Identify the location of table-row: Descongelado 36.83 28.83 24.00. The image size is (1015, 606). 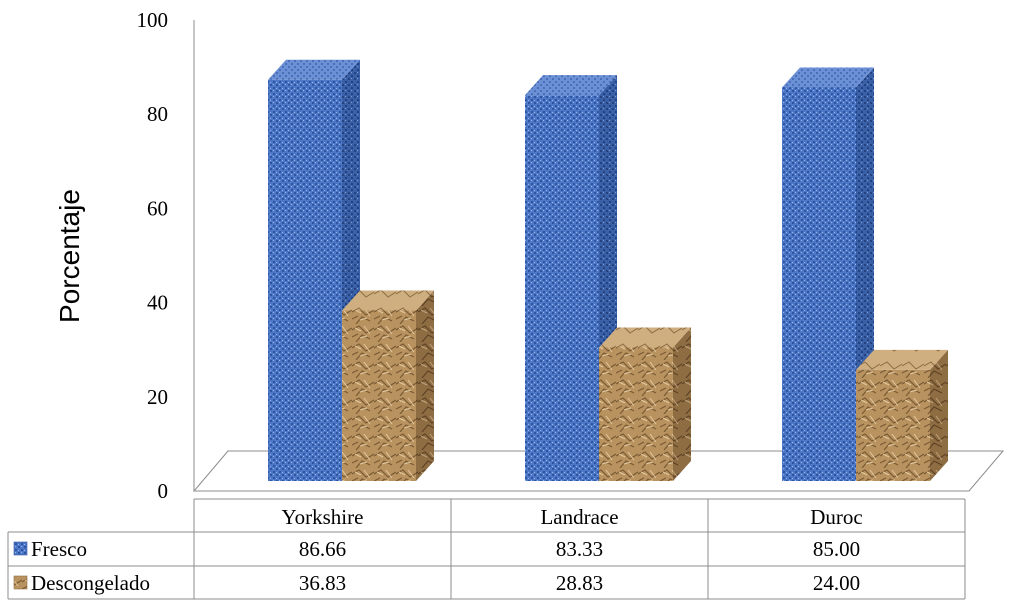
(436, 583).